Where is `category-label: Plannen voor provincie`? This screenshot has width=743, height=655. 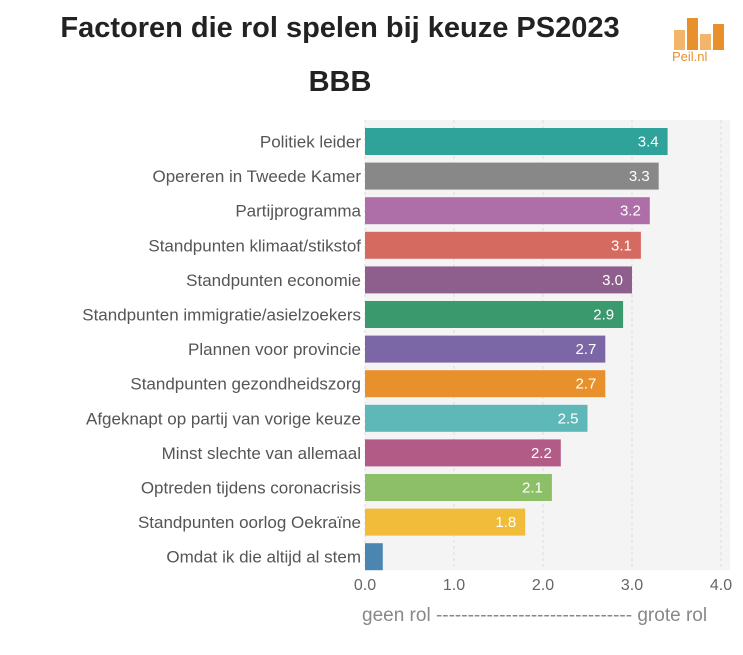
category-label: Plannen voor provincie is located at coordinates (274, 349).